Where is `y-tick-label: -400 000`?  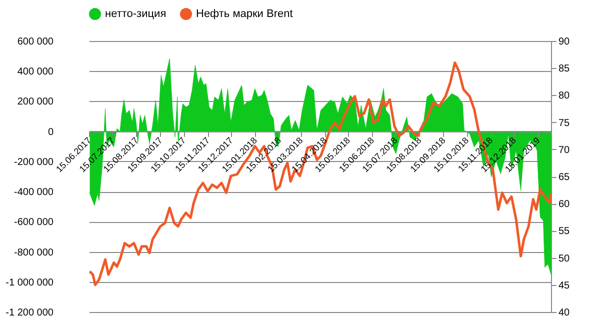
y-tick-label: -400 000 is located at coordinates (34, 192).